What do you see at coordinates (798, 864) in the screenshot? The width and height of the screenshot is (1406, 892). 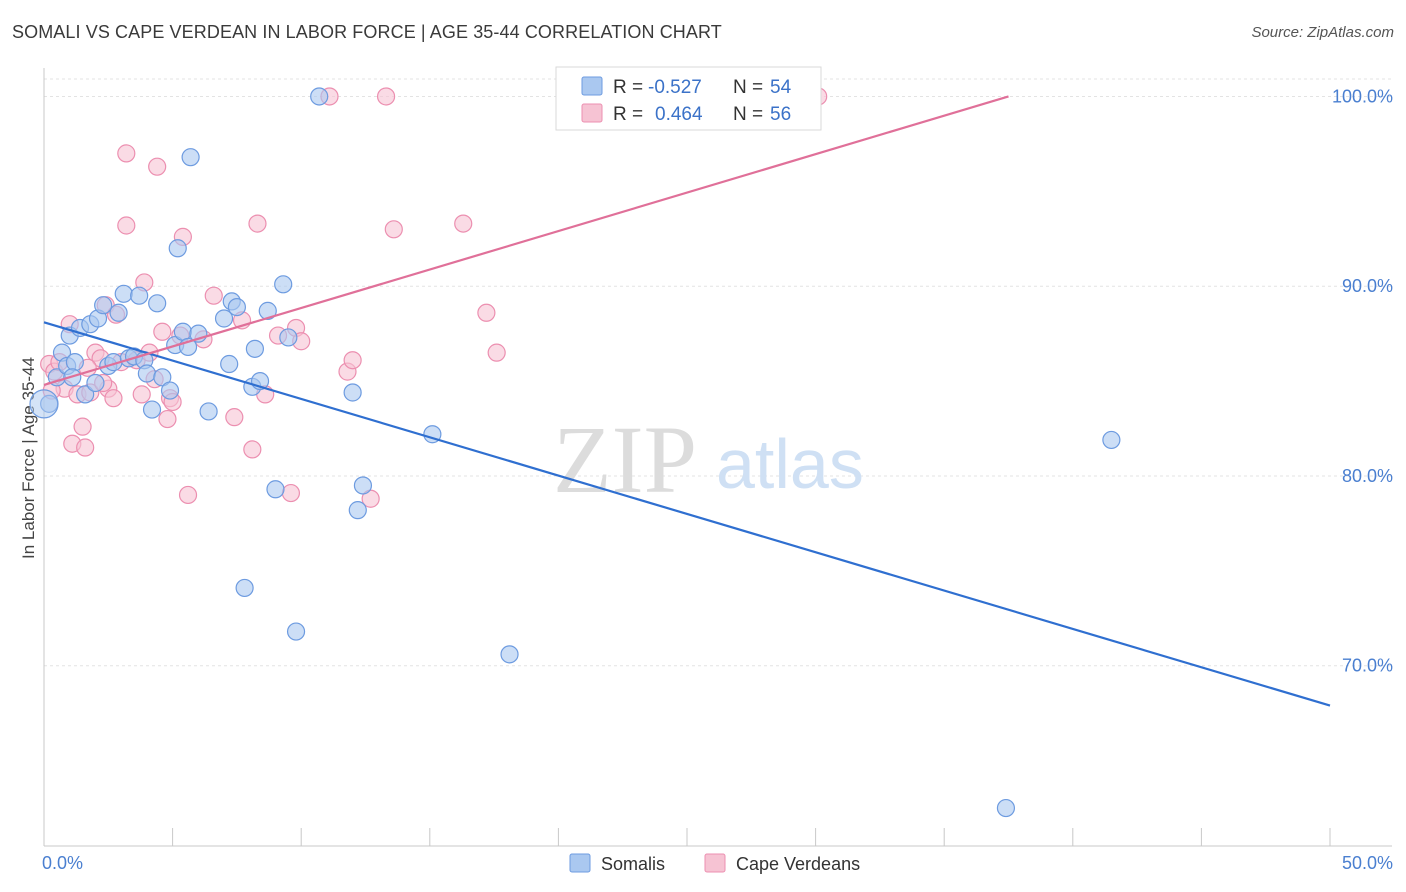 I see `cape-verdeans-series-label: Cape Verdeans` at bounding box center [798, 864].